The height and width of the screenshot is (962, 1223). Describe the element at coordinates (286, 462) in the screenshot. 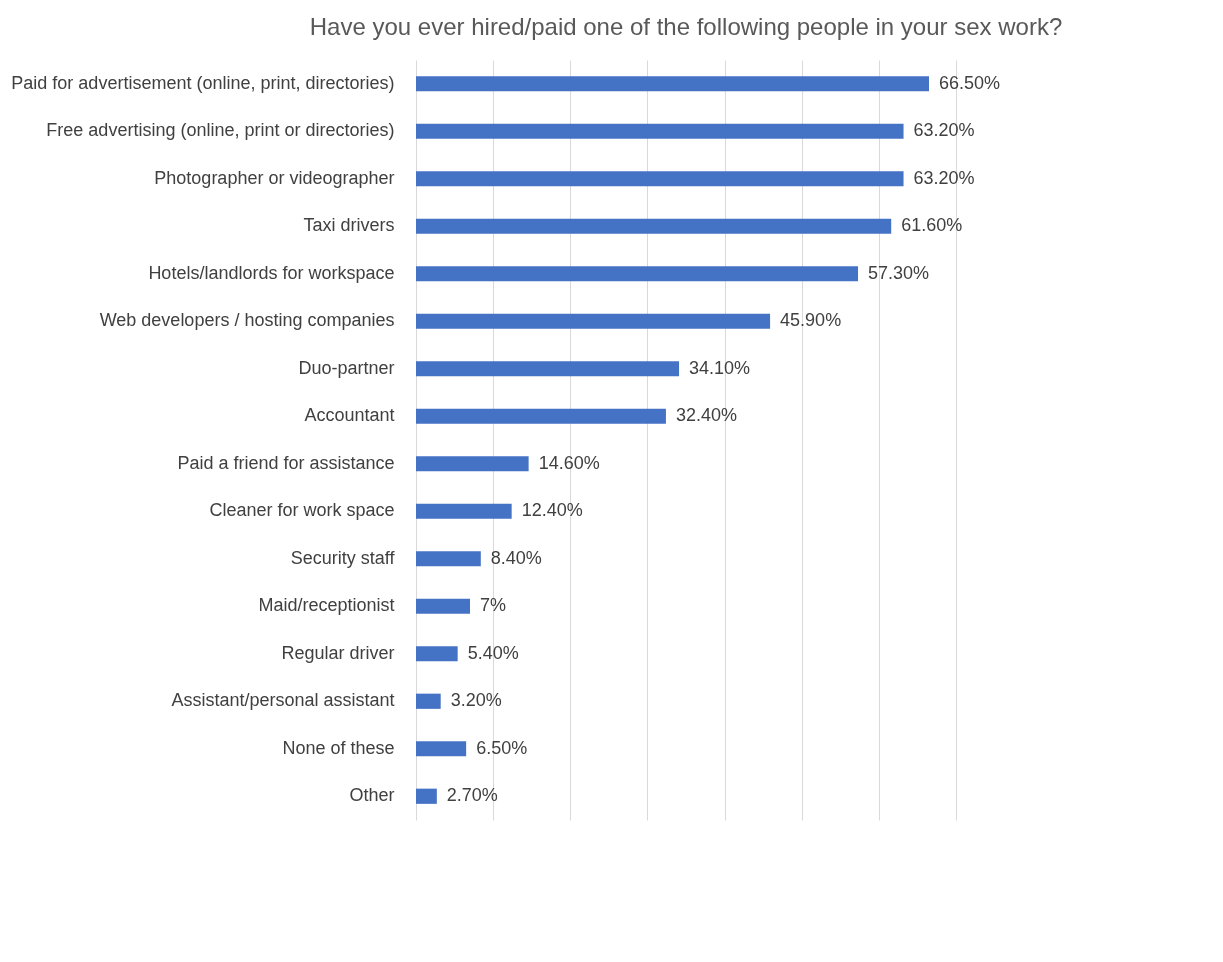

I see `y-tick-label: Paid a friend for assistance` at that location.